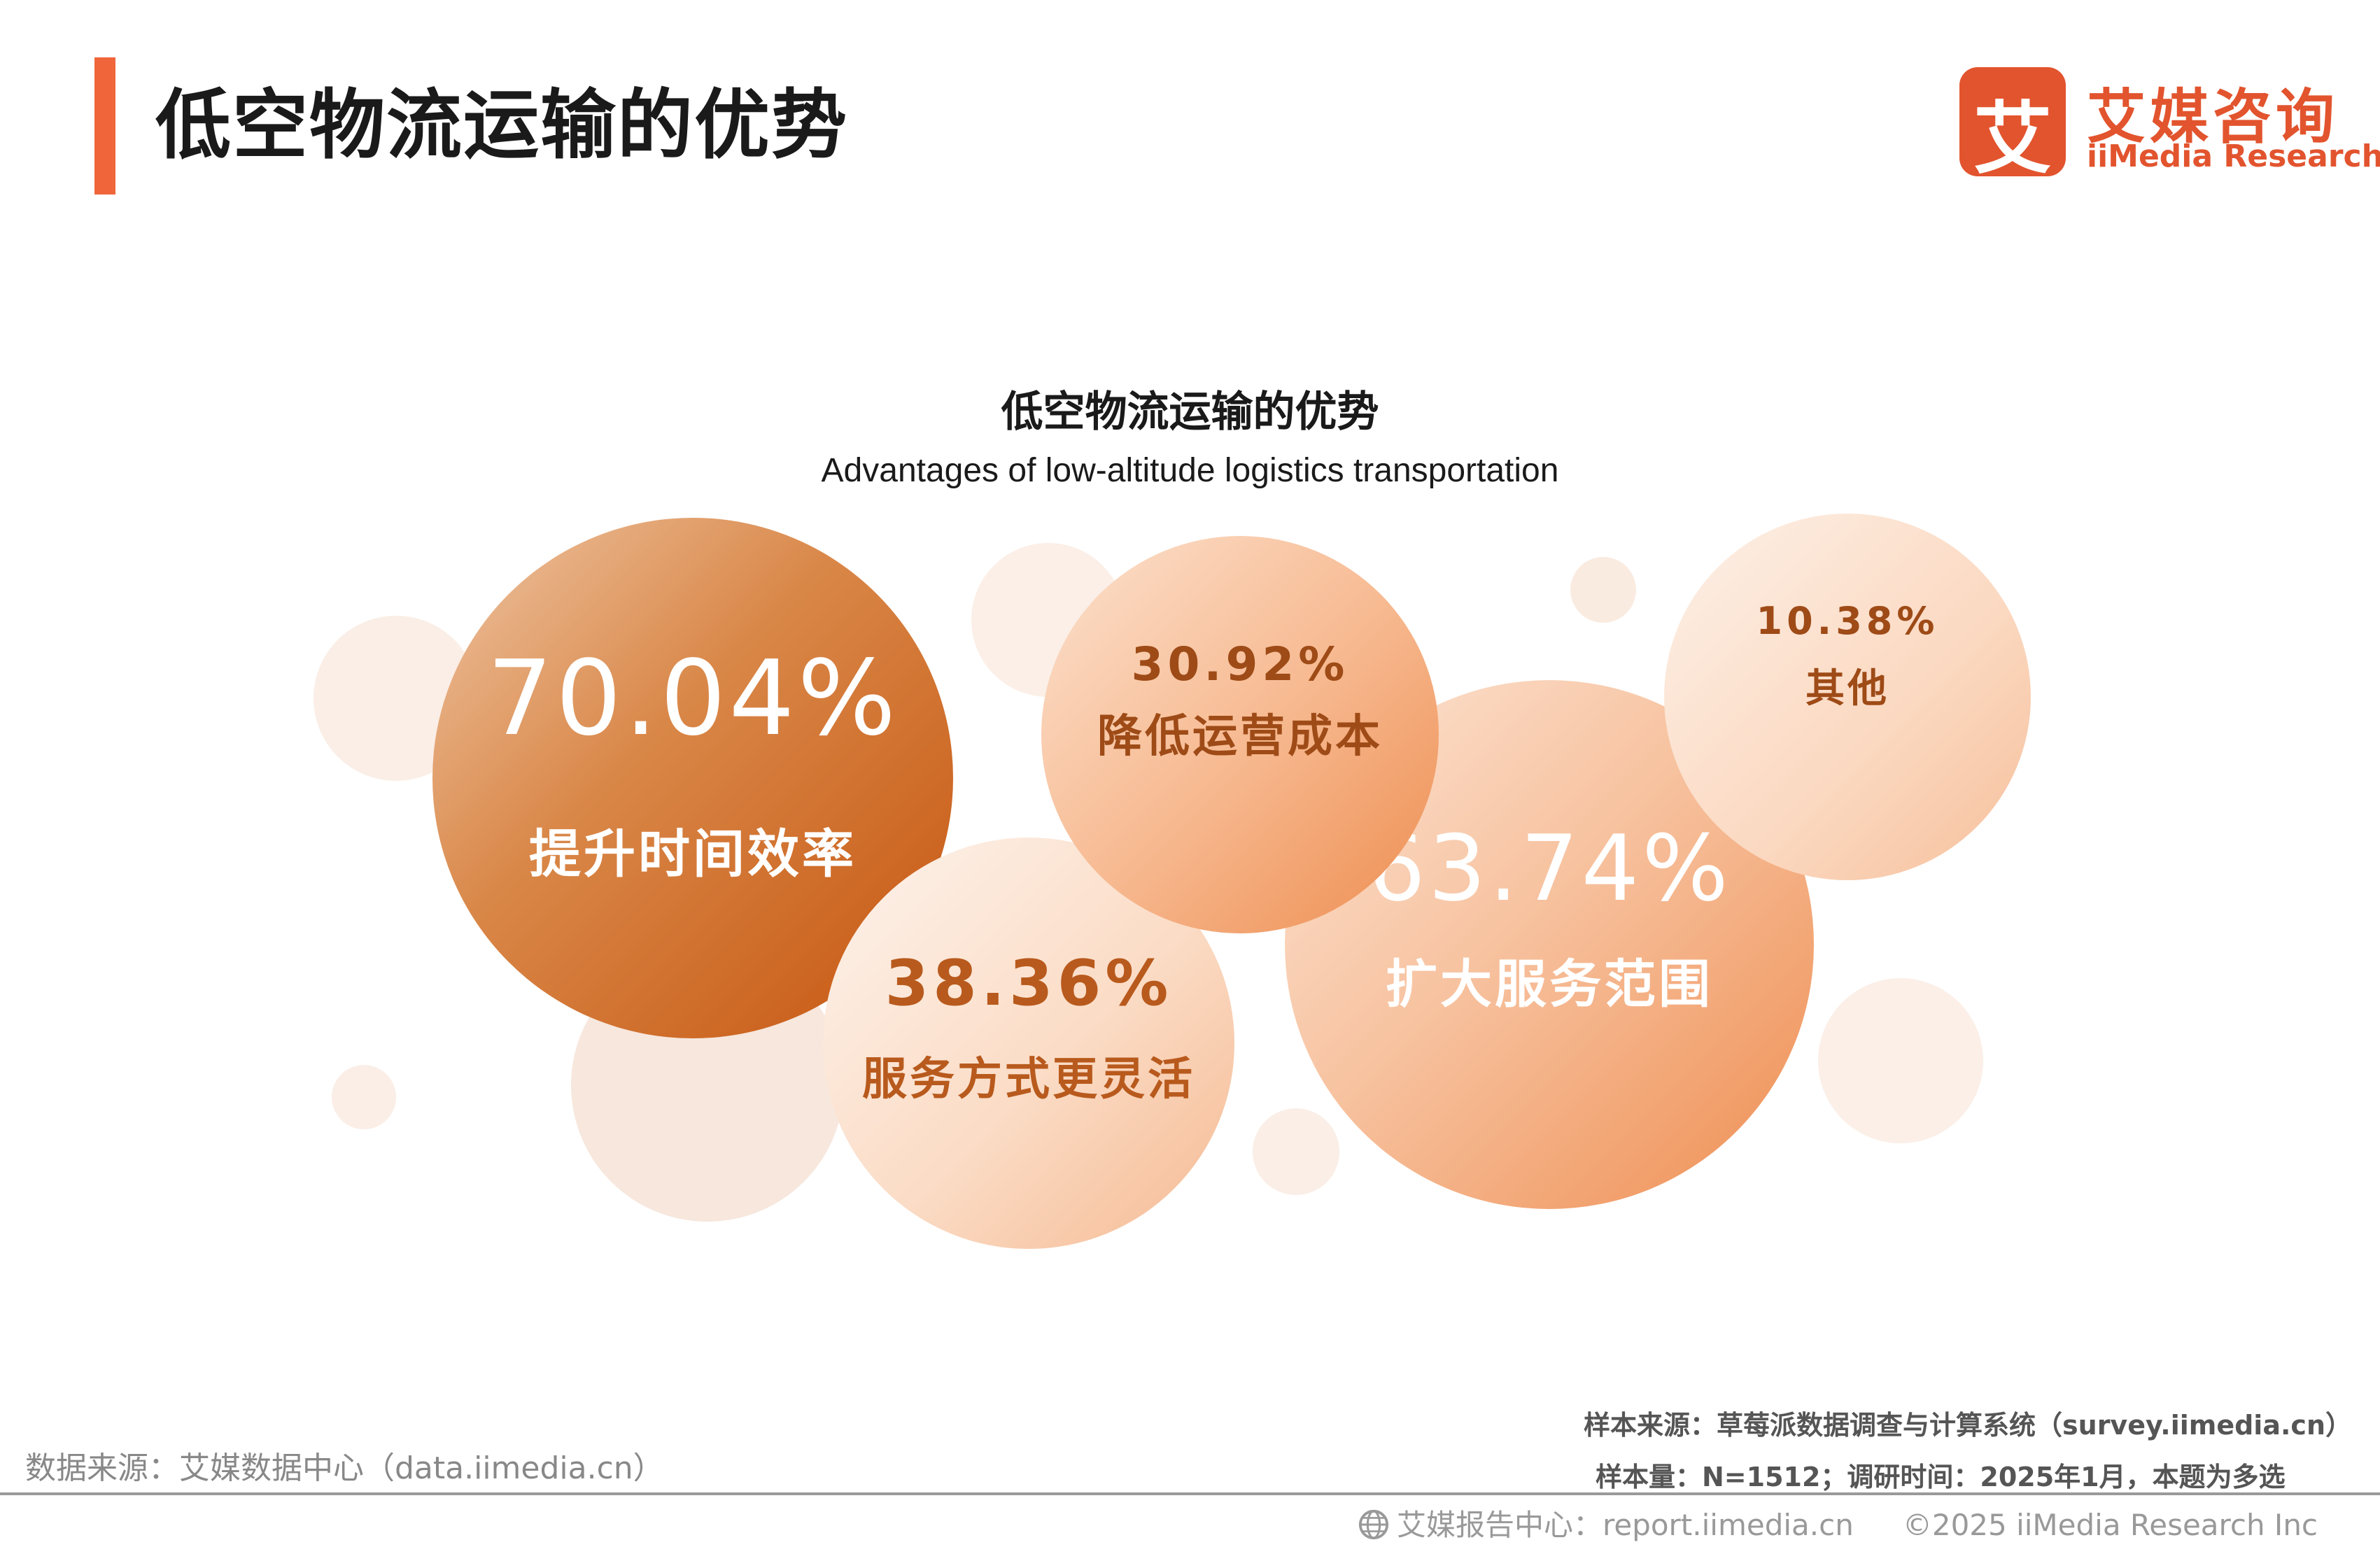 This screenshot has height=1547, width=2380. I want to click on bubble-value: 38.36%, so click(1029, 984).